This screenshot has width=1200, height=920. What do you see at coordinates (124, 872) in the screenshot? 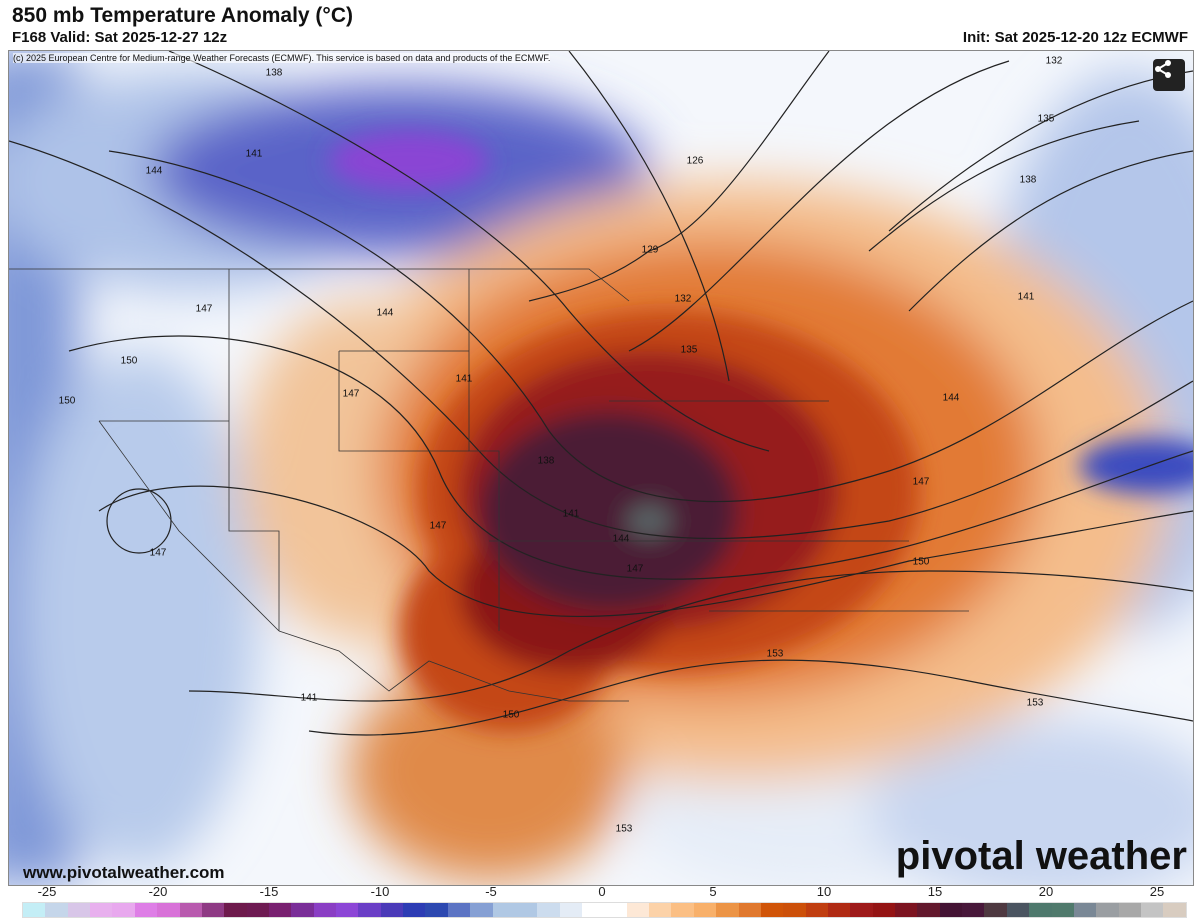
I see `website-link: www.pivotalweather.com` at bounding box center [124, 872].